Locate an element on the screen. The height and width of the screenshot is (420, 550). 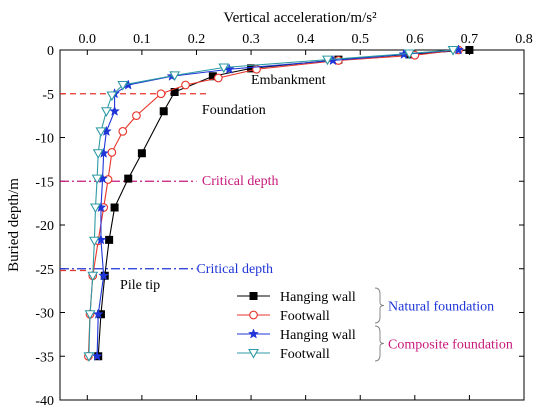
reference-lines is located at coordinates (134, 182).